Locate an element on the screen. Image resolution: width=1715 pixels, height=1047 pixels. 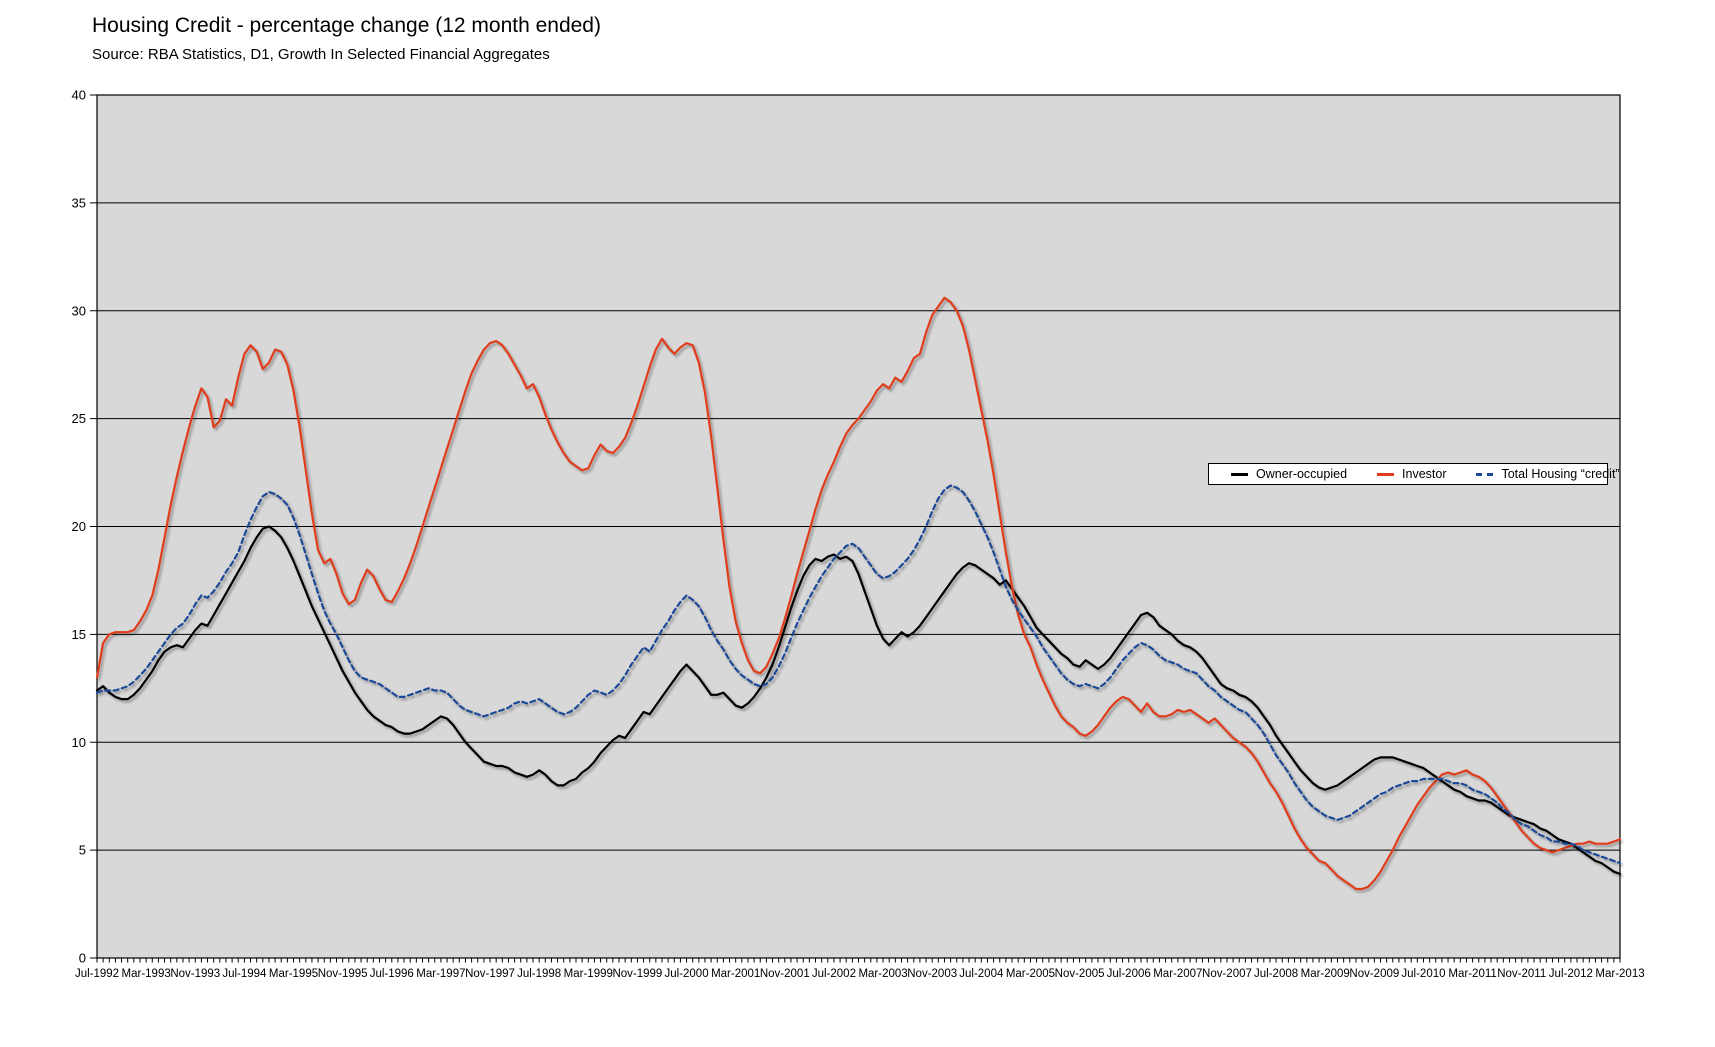
investor-line-swatch-icon is located at coordinates (1386, 474).